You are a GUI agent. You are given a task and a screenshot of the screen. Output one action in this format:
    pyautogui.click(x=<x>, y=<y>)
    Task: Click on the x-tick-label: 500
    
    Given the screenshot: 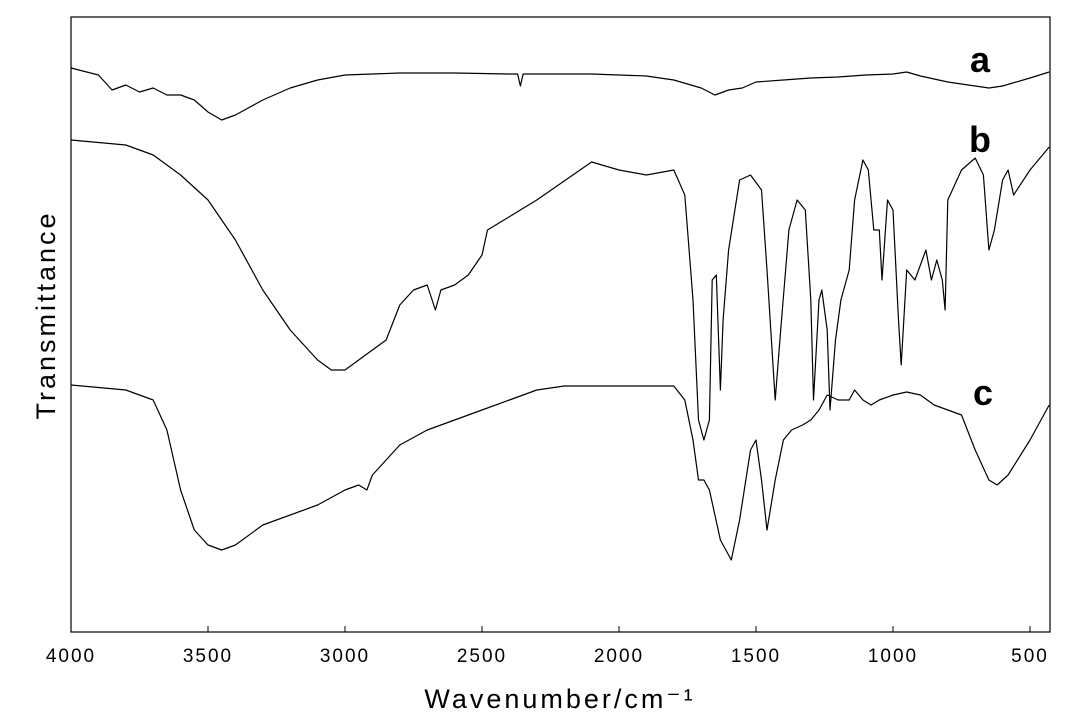 What is the action you would take?
    pyautogui.click(x=1030, y=656)
    